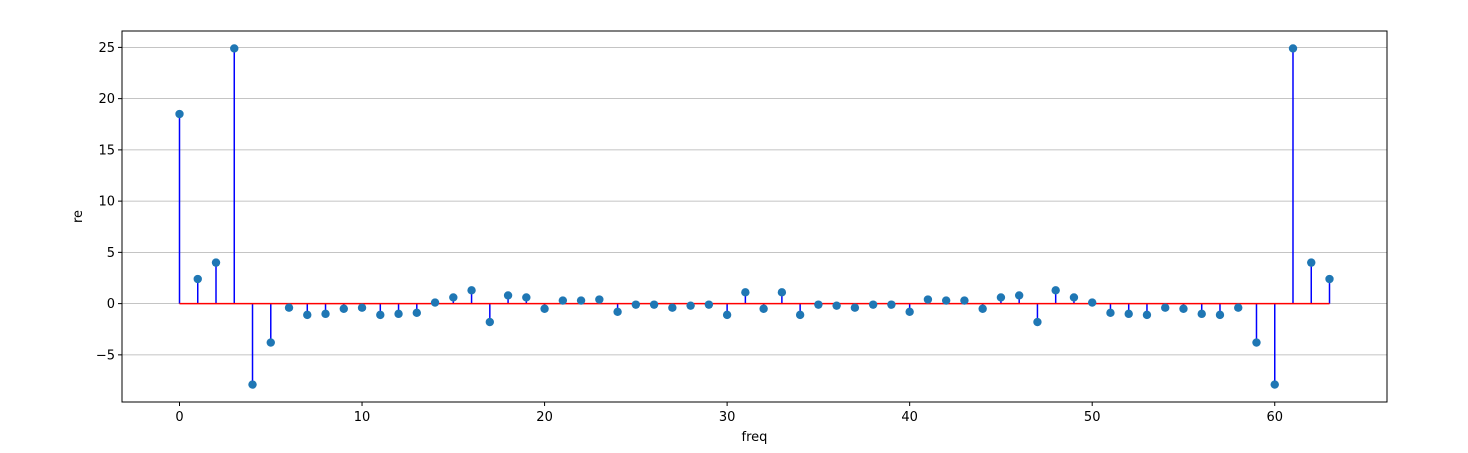  I want to click on x-tick-label: 40, so click(909, 417).